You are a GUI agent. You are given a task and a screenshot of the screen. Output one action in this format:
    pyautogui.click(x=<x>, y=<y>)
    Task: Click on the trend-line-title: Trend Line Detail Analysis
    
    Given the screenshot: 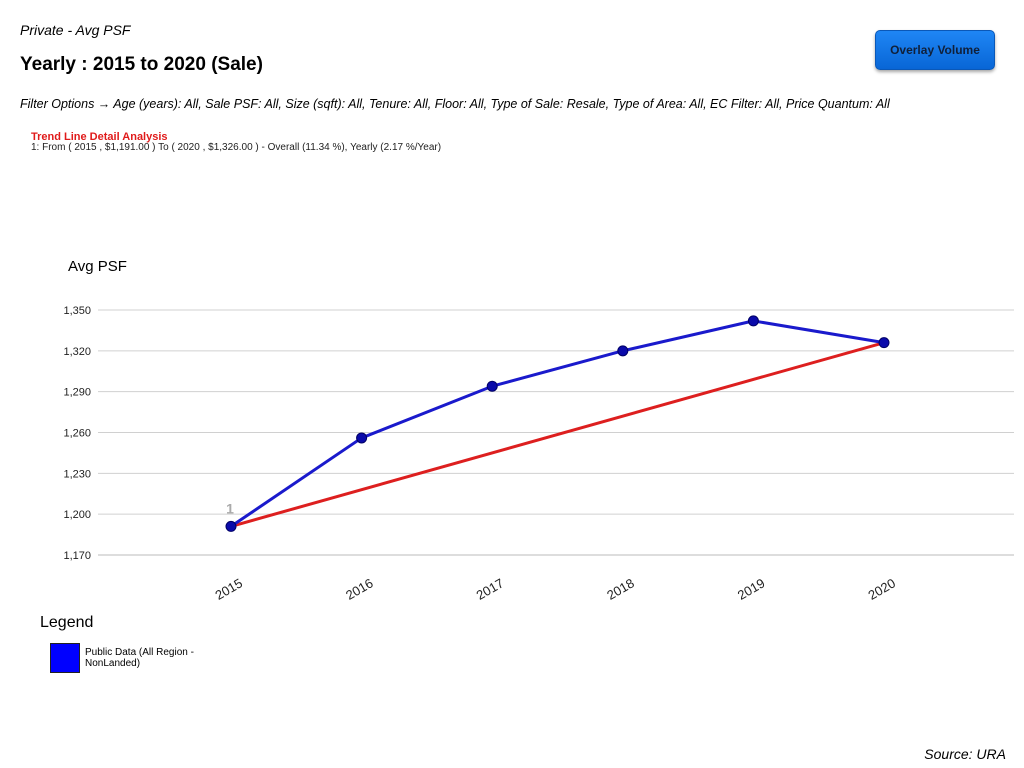 What is the action you would take?
    pyautogui.click(x=99, y=137)
    